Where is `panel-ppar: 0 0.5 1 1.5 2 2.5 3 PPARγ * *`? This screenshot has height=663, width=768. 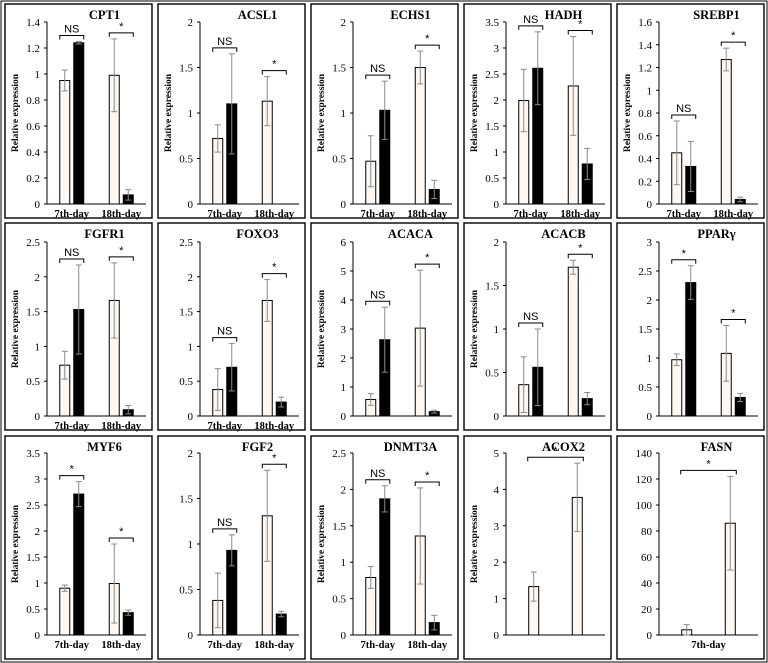
panel-ppar: 0 0.5 1 1.5 2 2.5 3 PPARγ * * is located at coordinates (690, 326).